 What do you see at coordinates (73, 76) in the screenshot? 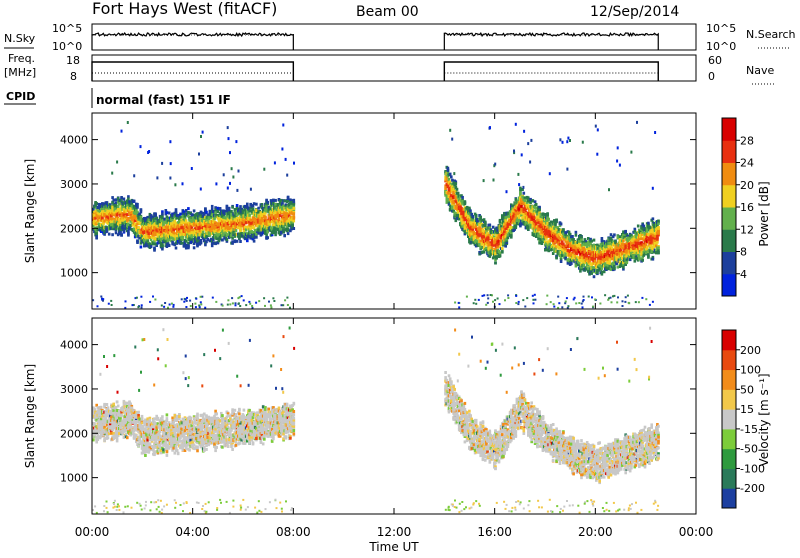
I see `freq-tick-bottom: 8` at bounding box center [73, 76].